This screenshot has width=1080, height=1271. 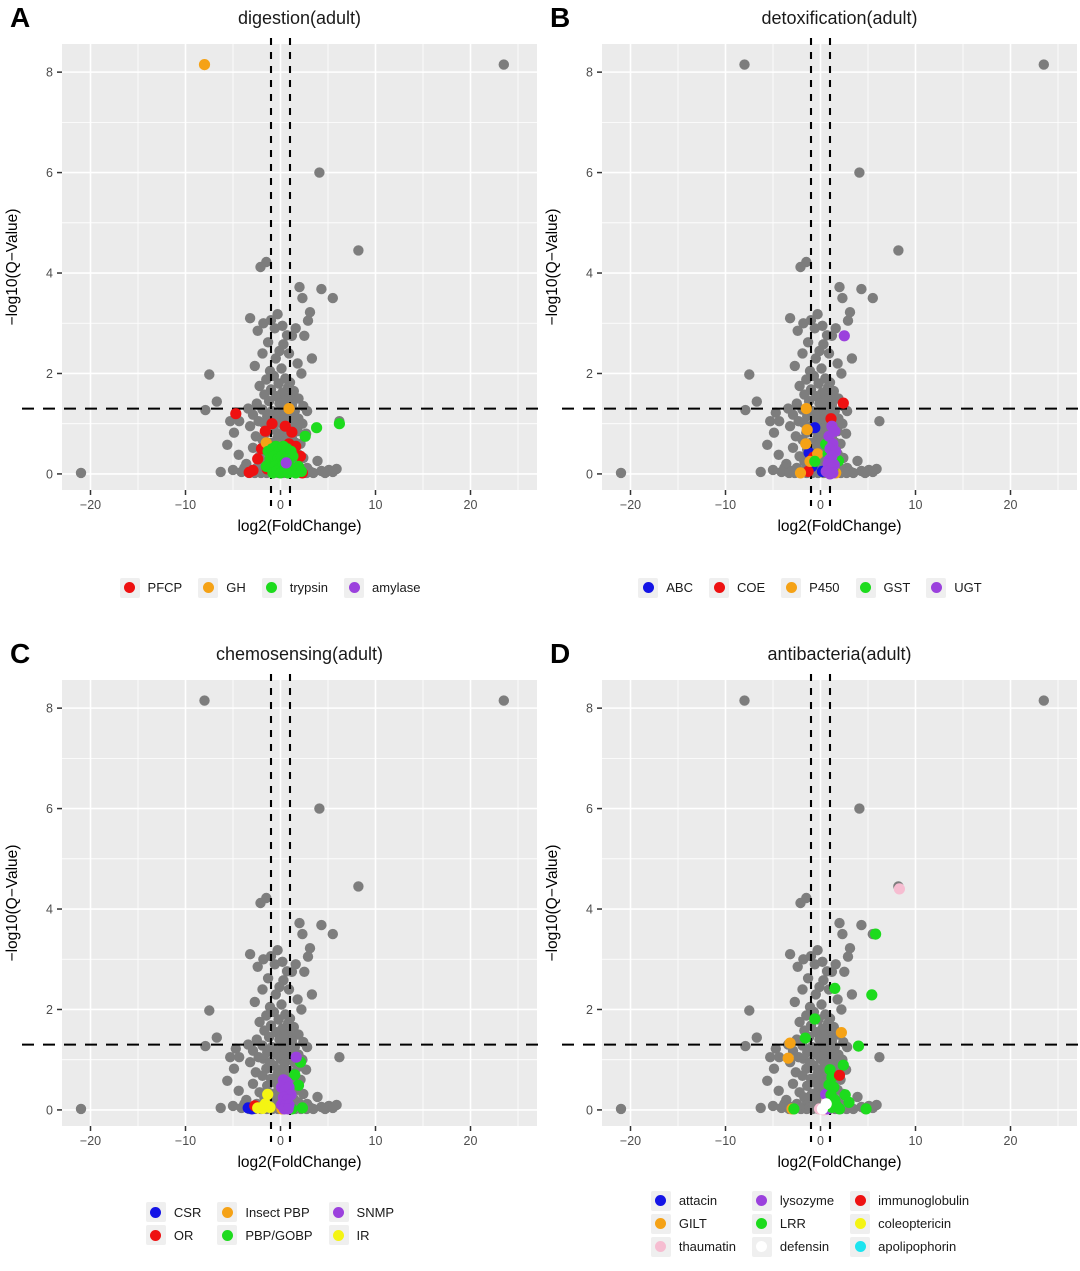 What do you see at coordinates (264, 1101) in the screenshot?
I see `series-ir` at bounding box center [264, 1101].